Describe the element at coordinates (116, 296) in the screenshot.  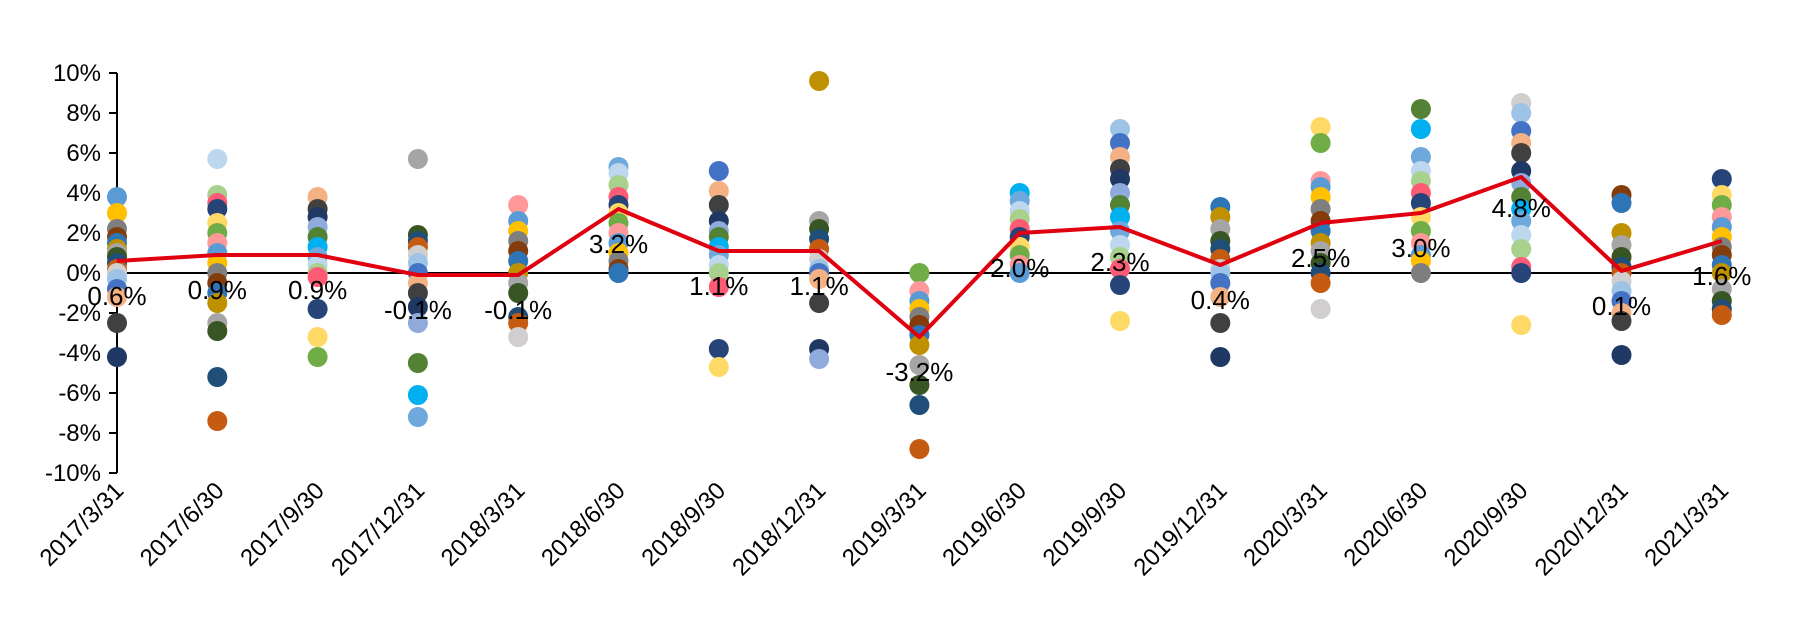
I see `data-label: 0.6%` at that location.